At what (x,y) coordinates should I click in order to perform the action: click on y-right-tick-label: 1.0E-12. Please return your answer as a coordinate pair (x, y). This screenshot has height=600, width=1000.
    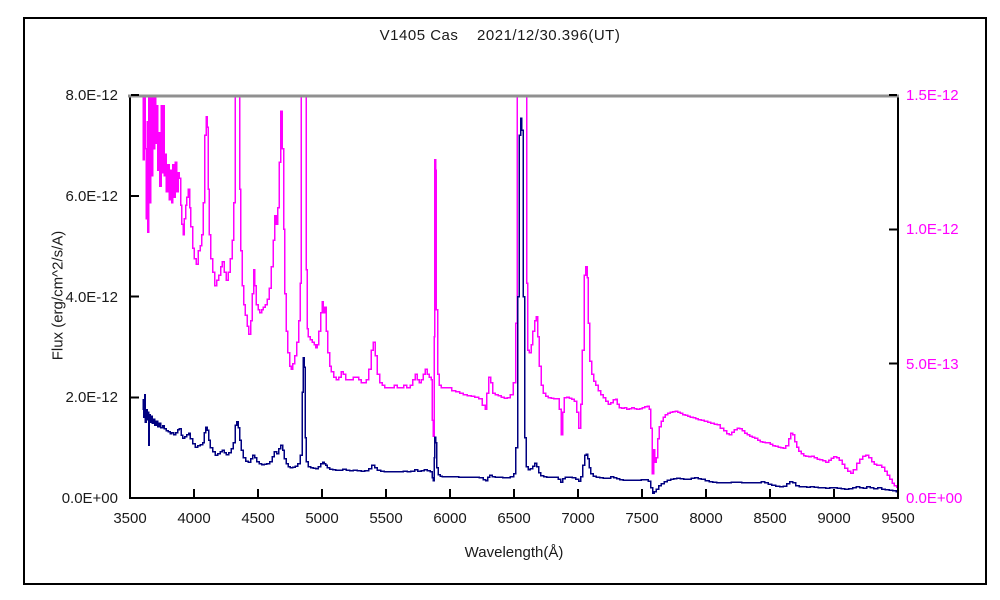
    Looking at the image, I should click on (932, 230).